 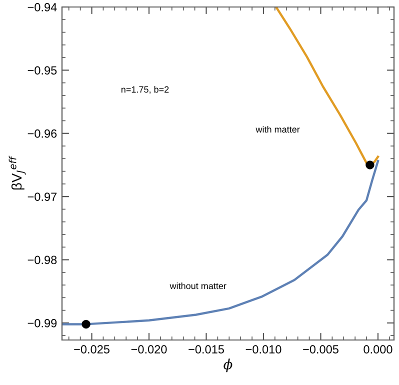 What do you see at coordinates (228, 365) in the screenshot?
I see `x-axis-title: ϕ` at bounding box center [228, 365].